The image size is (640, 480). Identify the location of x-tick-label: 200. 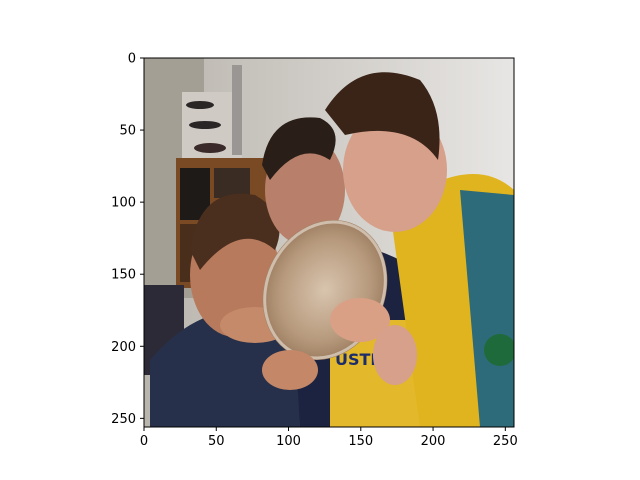
(433, 441).